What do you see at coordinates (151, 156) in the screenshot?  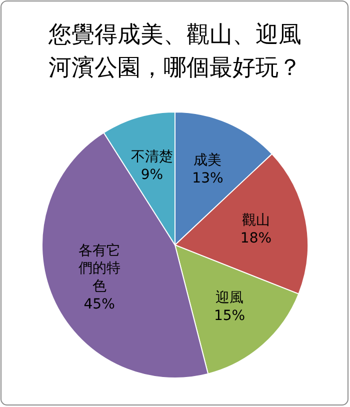 I see `slice-label: 不清楚` at bounding box center [151, 156].